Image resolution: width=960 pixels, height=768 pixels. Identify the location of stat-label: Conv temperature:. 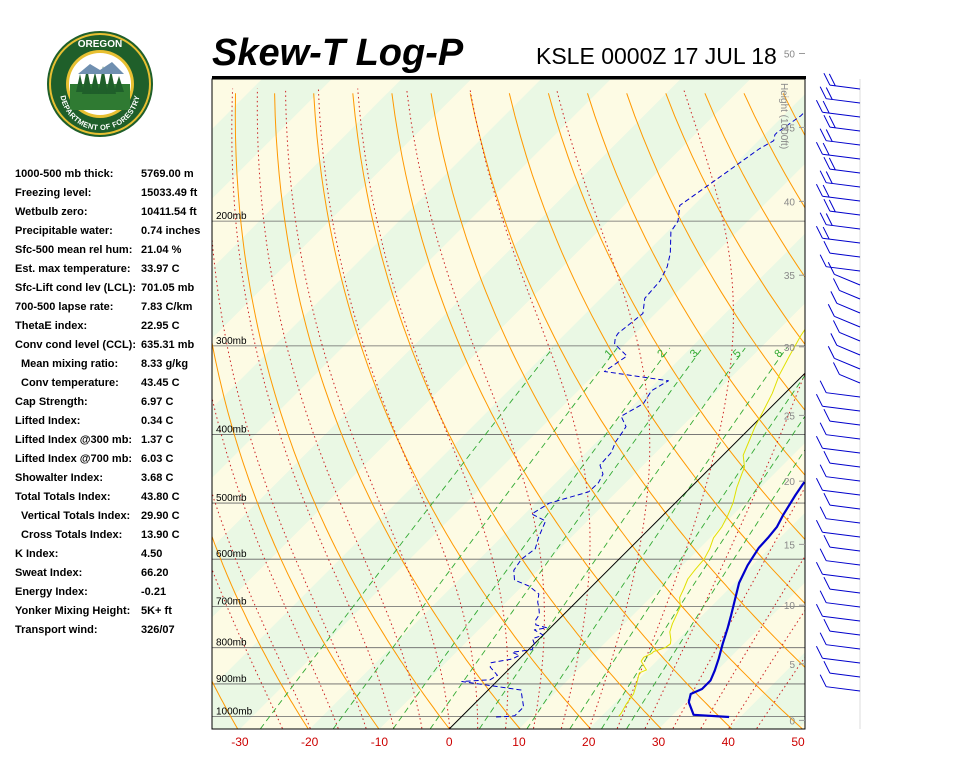
(70, 383).